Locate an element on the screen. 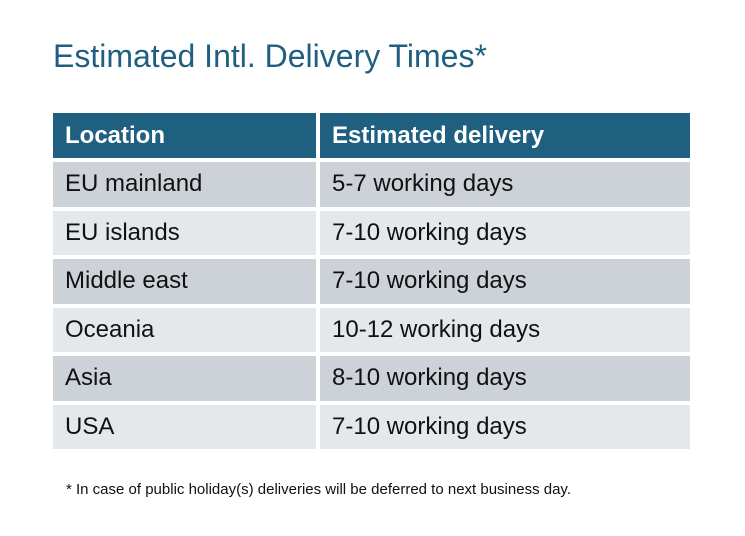 The width and height of the screenshot is (745, 536). page-title: Estimated Intl. Delivery Times* is located at coordinates (270, 56).